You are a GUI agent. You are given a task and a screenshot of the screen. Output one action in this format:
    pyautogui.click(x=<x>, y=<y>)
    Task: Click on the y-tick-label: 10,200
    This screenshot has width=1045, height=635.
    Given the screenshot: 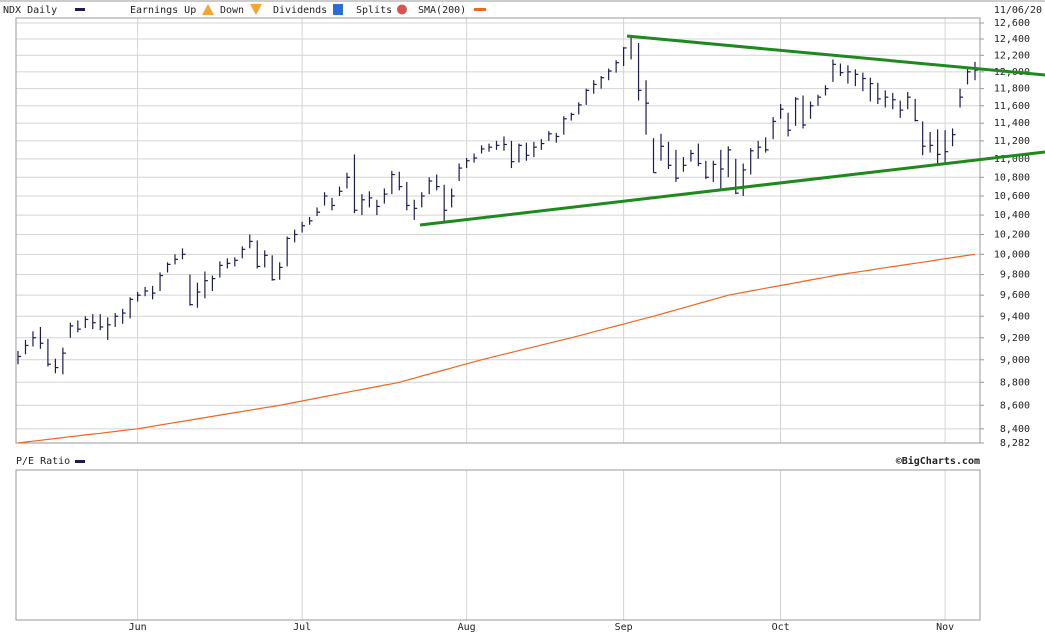 What is the action you would take?
    pyautogui.click(x=1012, y=235)
    